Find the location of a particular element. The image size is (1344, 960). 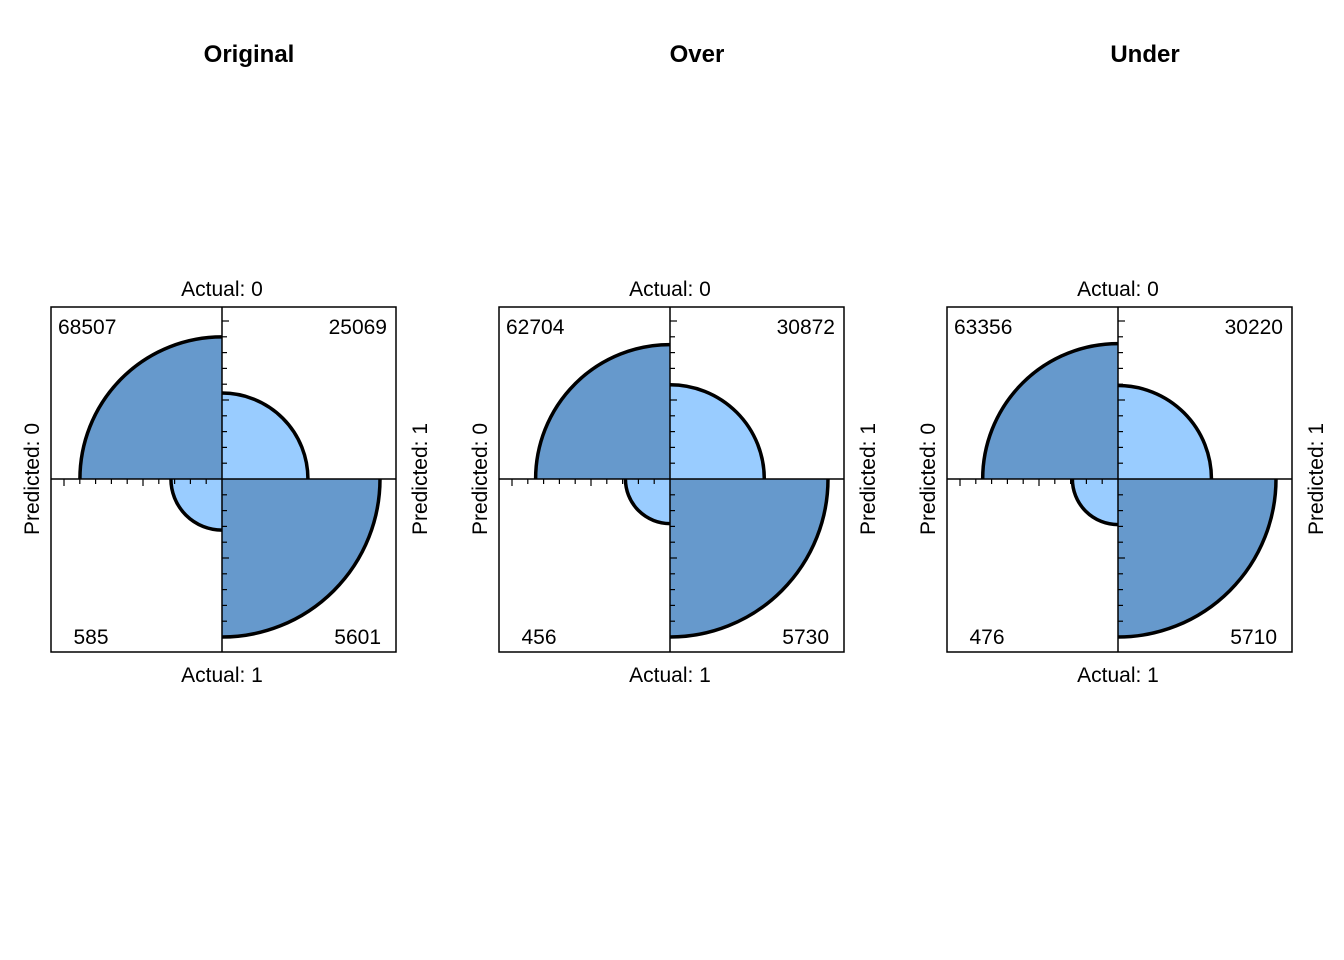

count-label-actual0_predicted1: 30872 is located at coordinates (806, 327).